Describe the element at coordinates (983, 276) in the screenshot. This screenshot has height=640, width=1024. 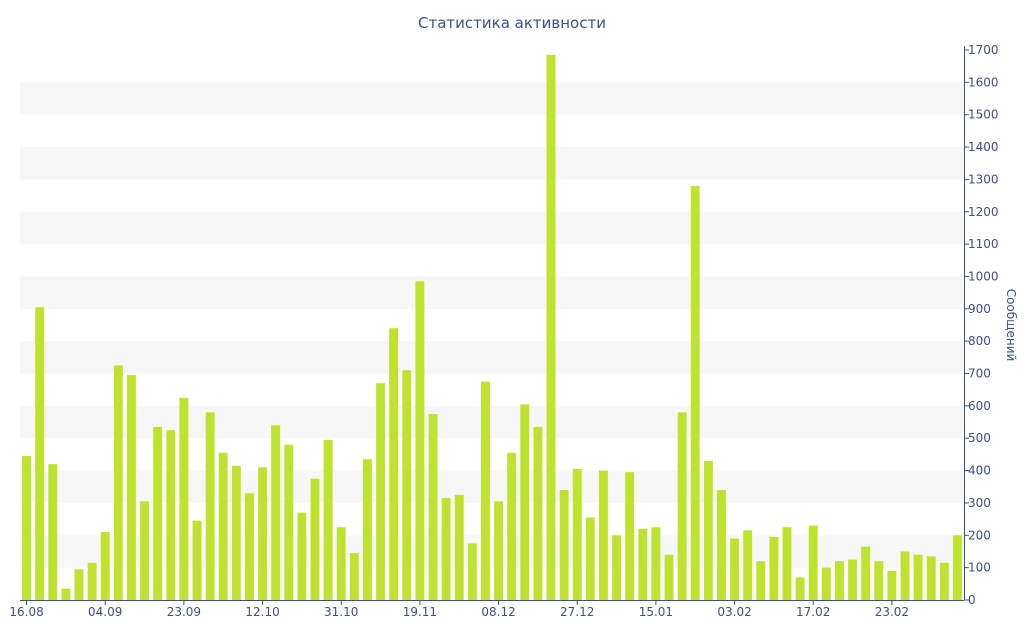
I see `y-tick-label: 1000` at that location.